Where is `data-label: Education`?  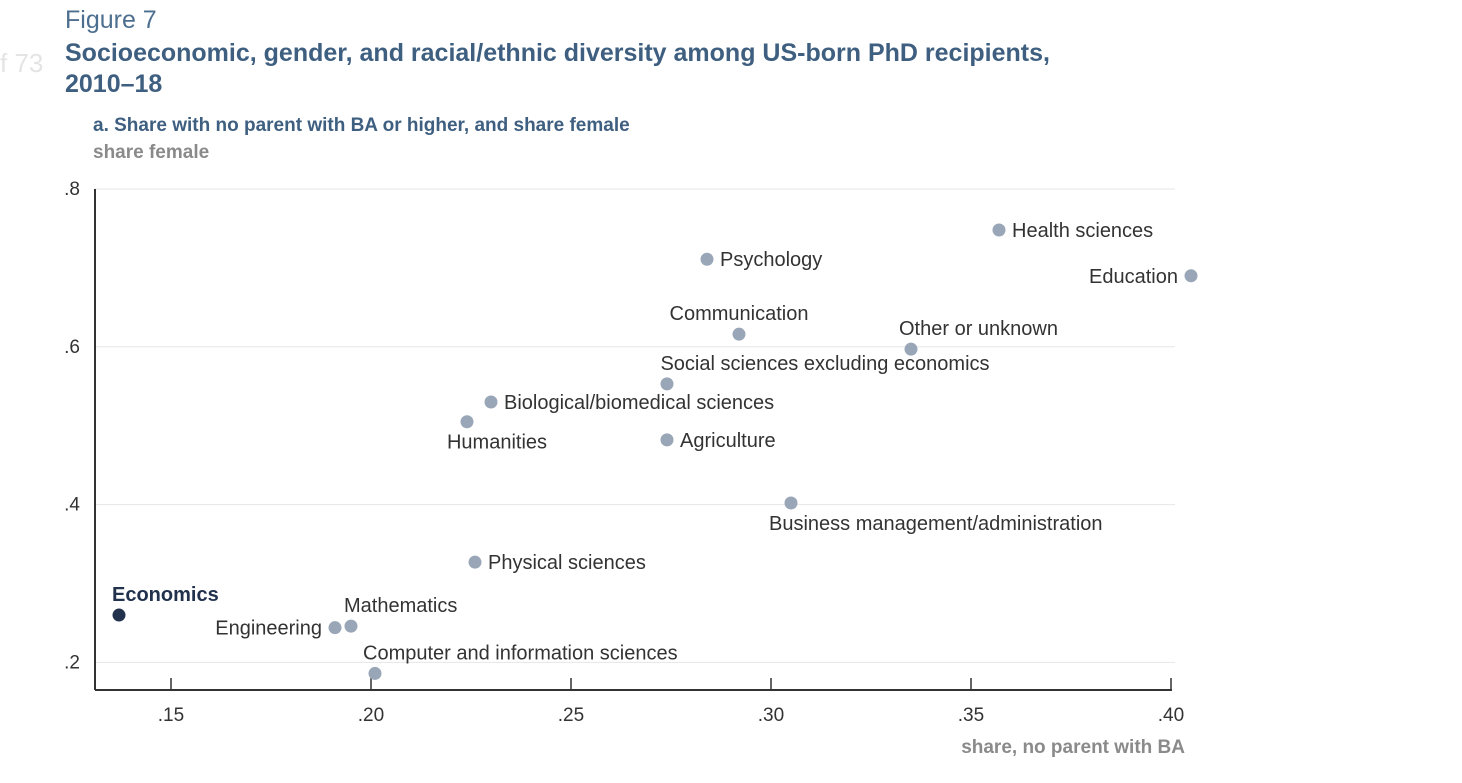
data-label: Education is located at coordinates (1133, 277).